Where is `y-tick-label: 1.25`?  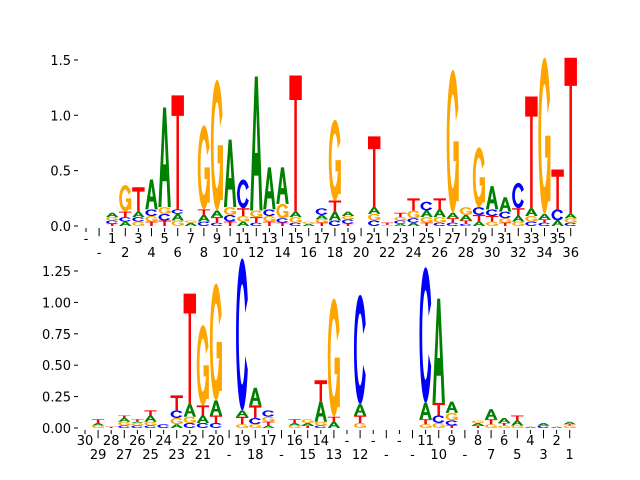 y-tick-label: 1.25 is located at coordinates (56, 272).